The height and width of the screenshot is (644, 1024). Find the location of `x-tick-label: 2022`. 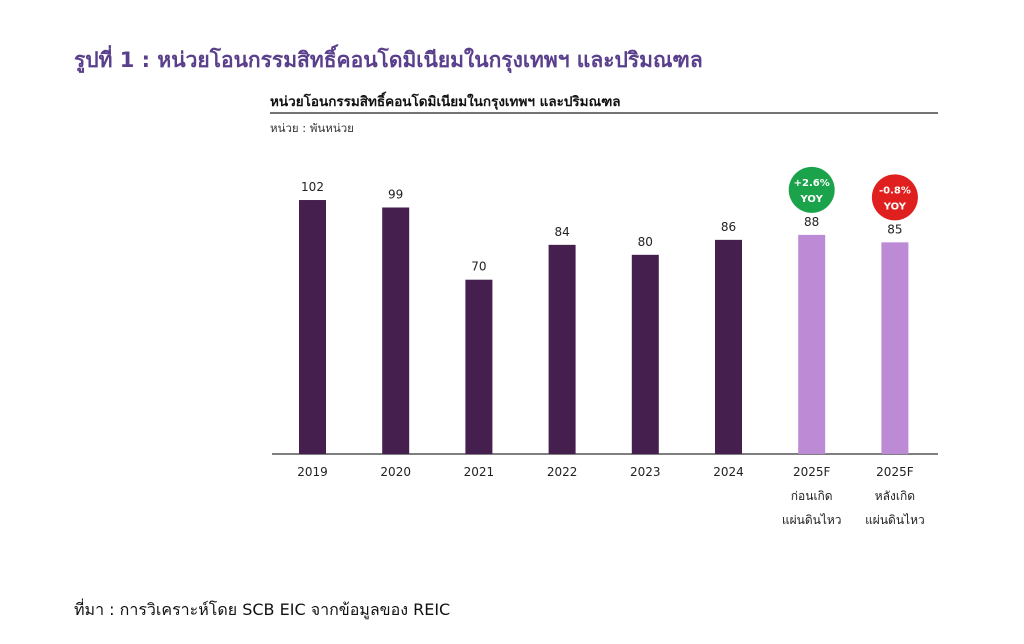

x-tick-label: 2022 is located at coordinates (562, 472).